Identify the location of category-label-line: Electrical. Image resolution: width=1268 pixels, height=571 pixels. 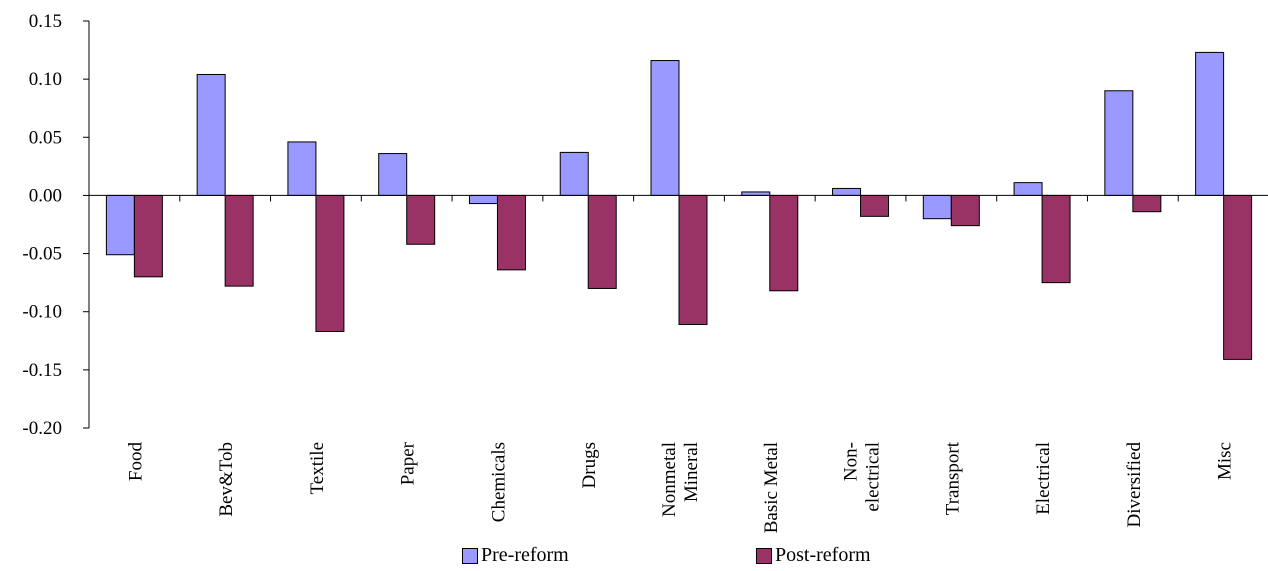
(1043, 478).